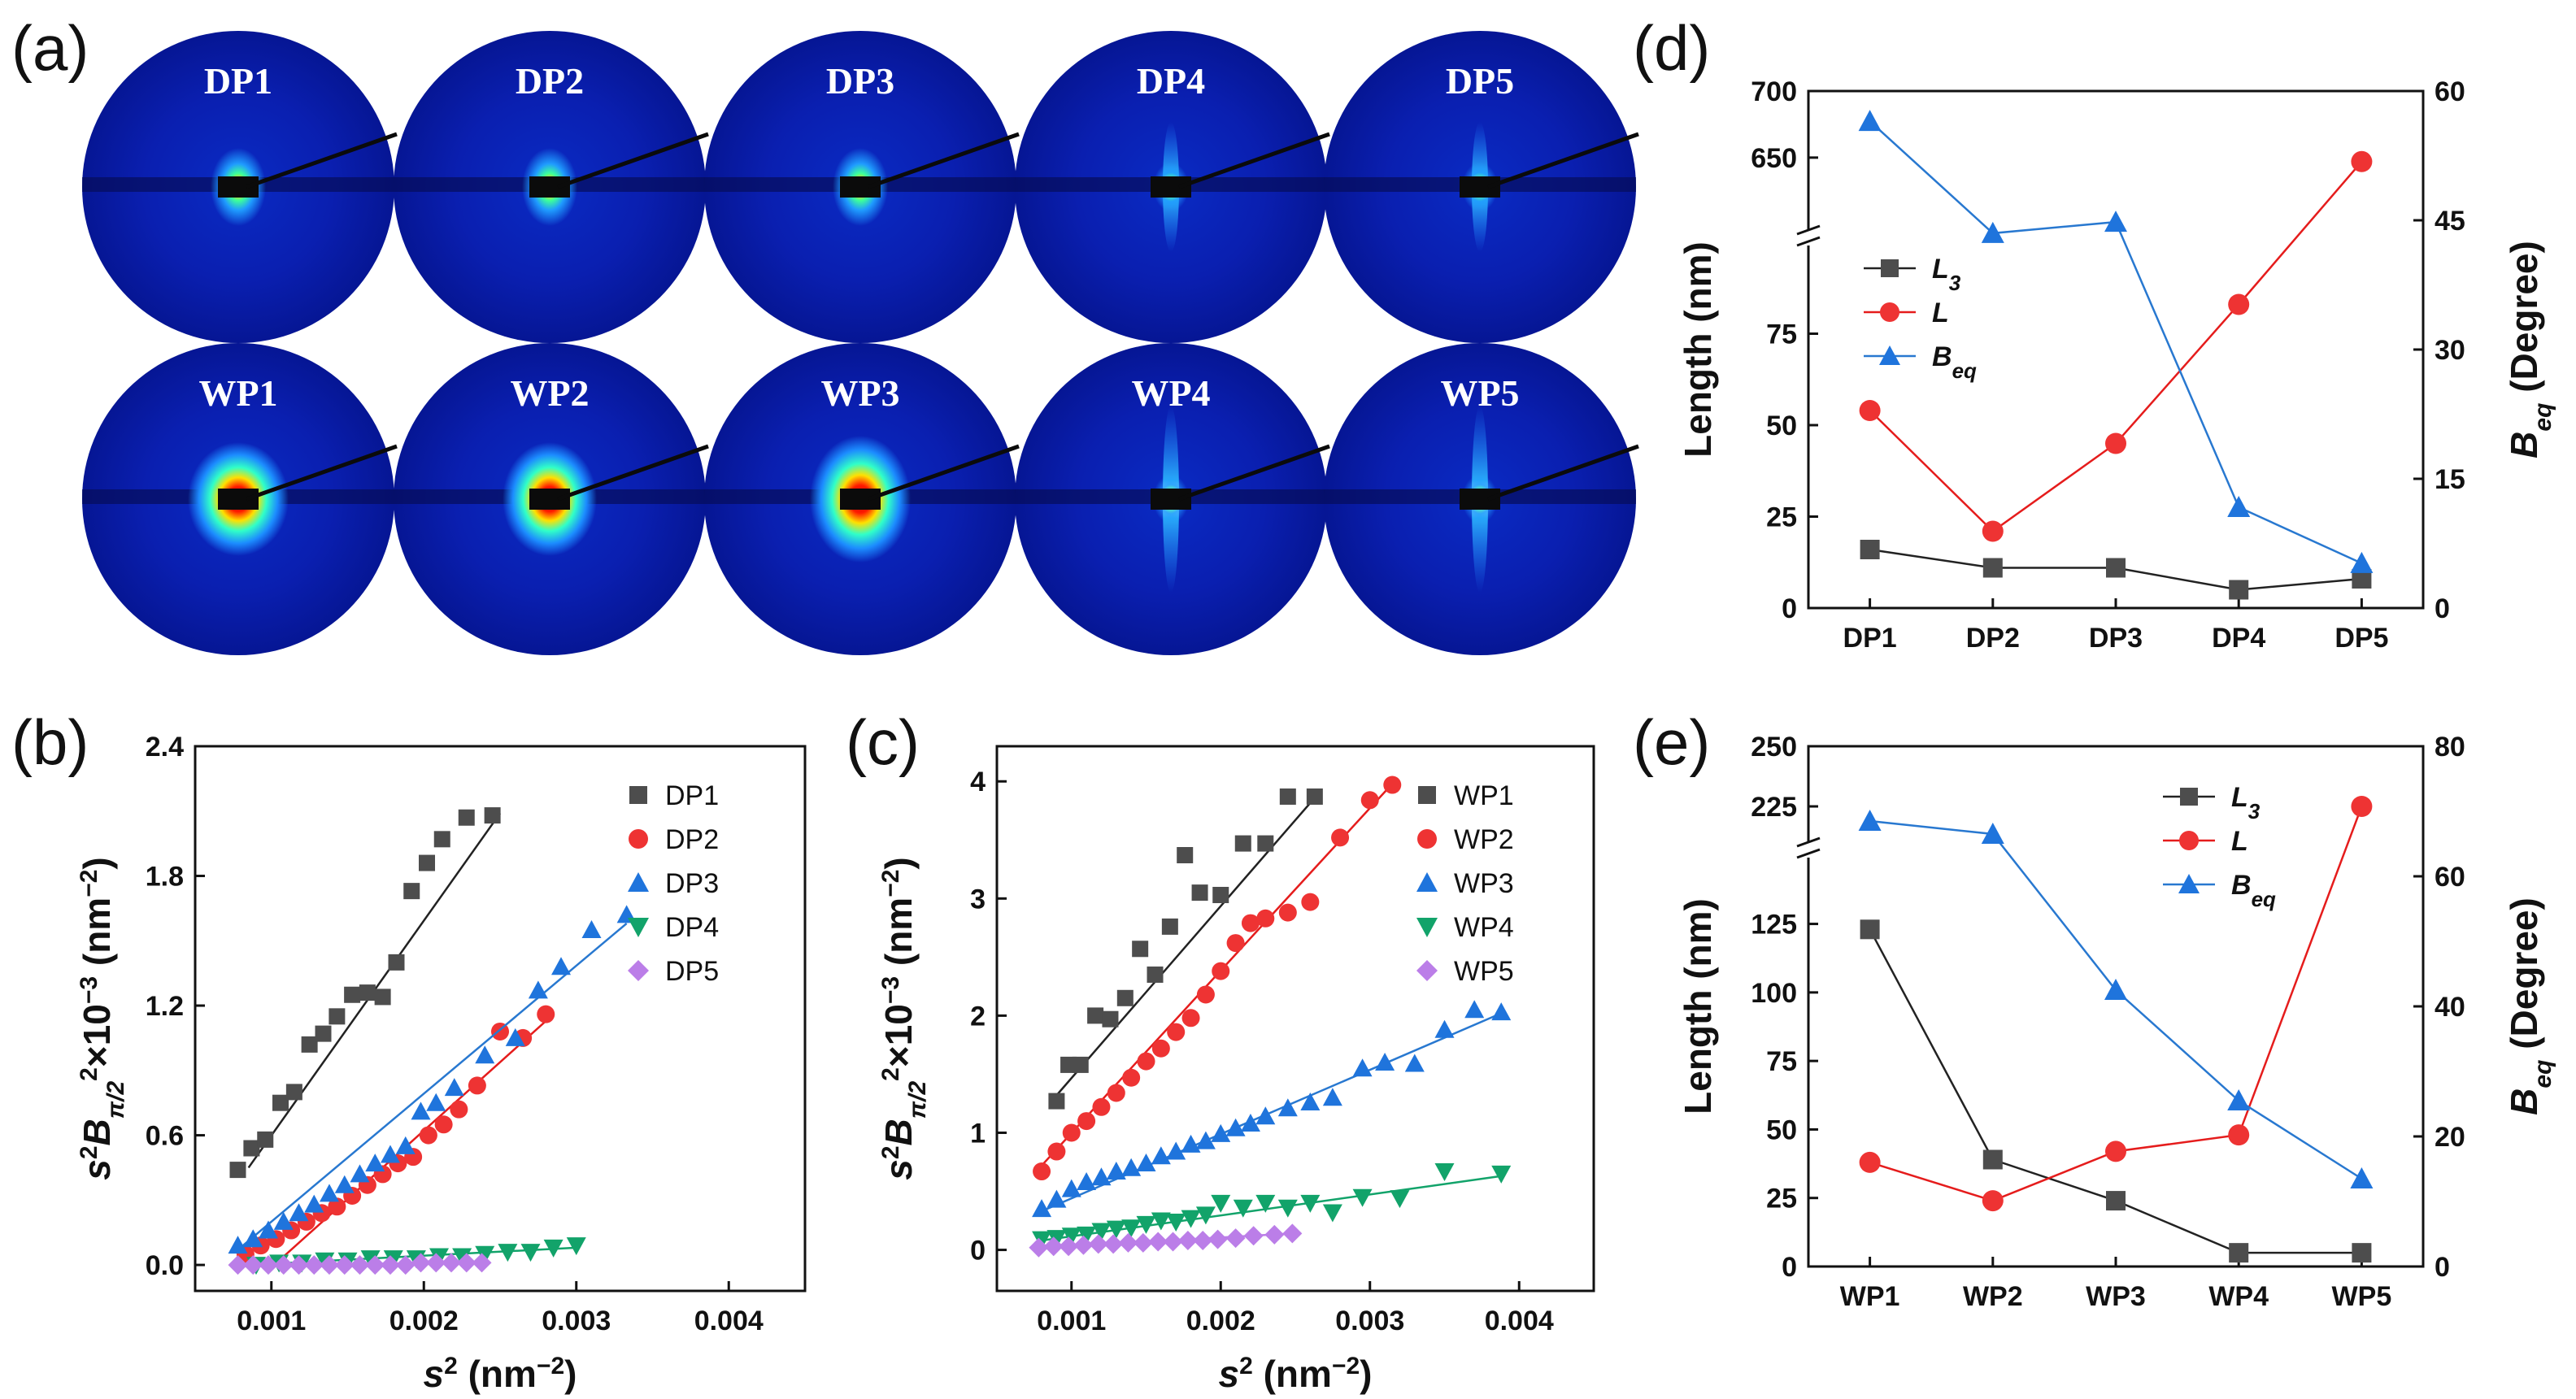 This screenshot has height=1399, width=2576. I want to click on legend-marker-wp4, so click(1427, 927).